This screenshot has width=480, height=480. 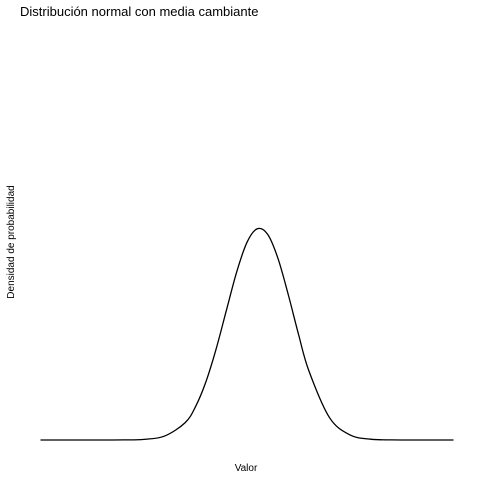 I want to click on x-axis-label: Valor, so click(x=246, y=468).